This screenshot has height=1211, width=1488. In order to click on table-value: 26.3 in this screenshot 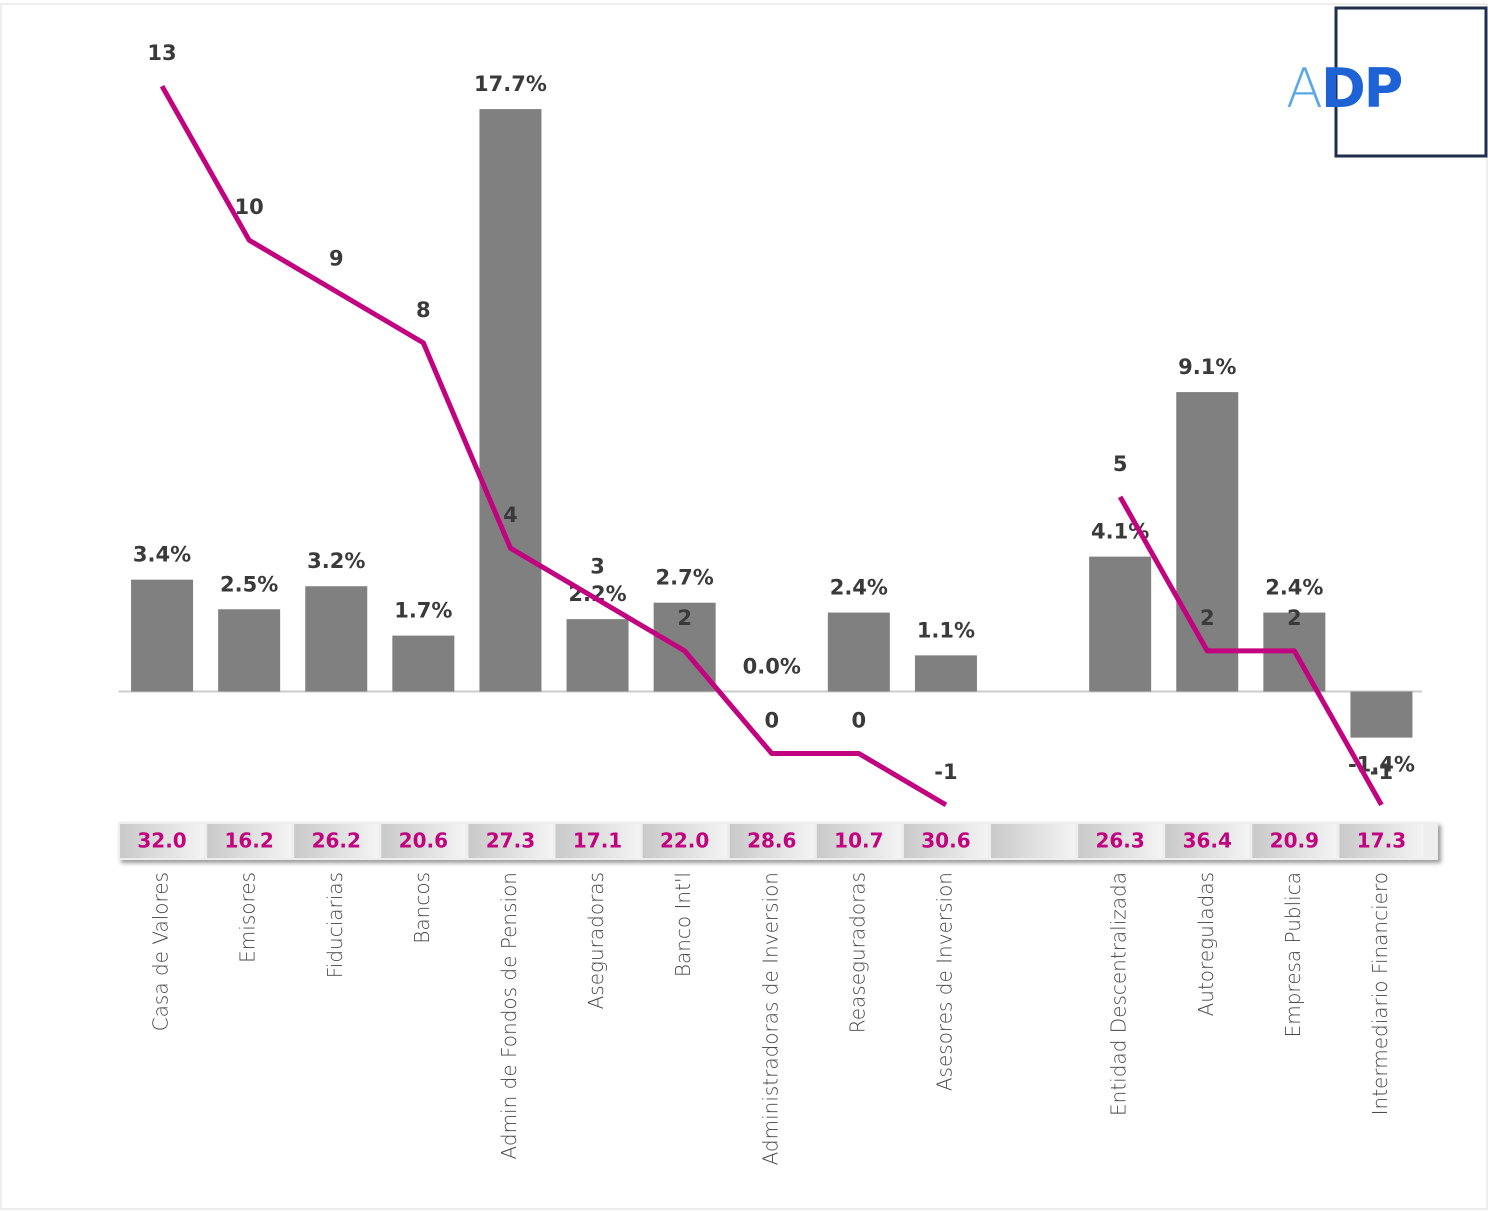, I will do `click(1119, 841)`.